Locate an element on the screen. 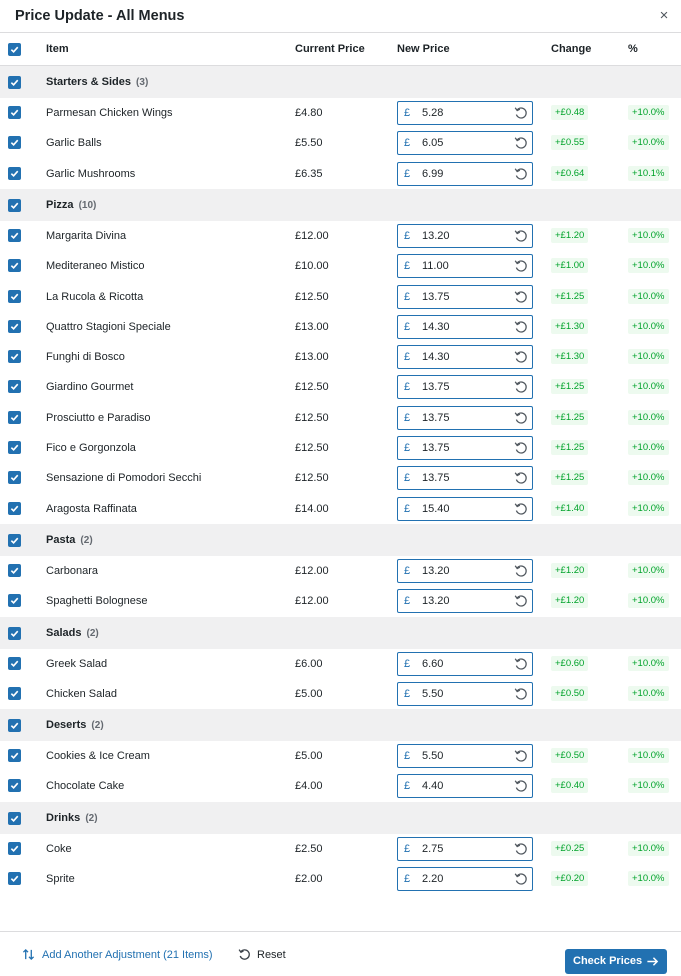  currency-symbol: £ is located at coordinates (407, 174).